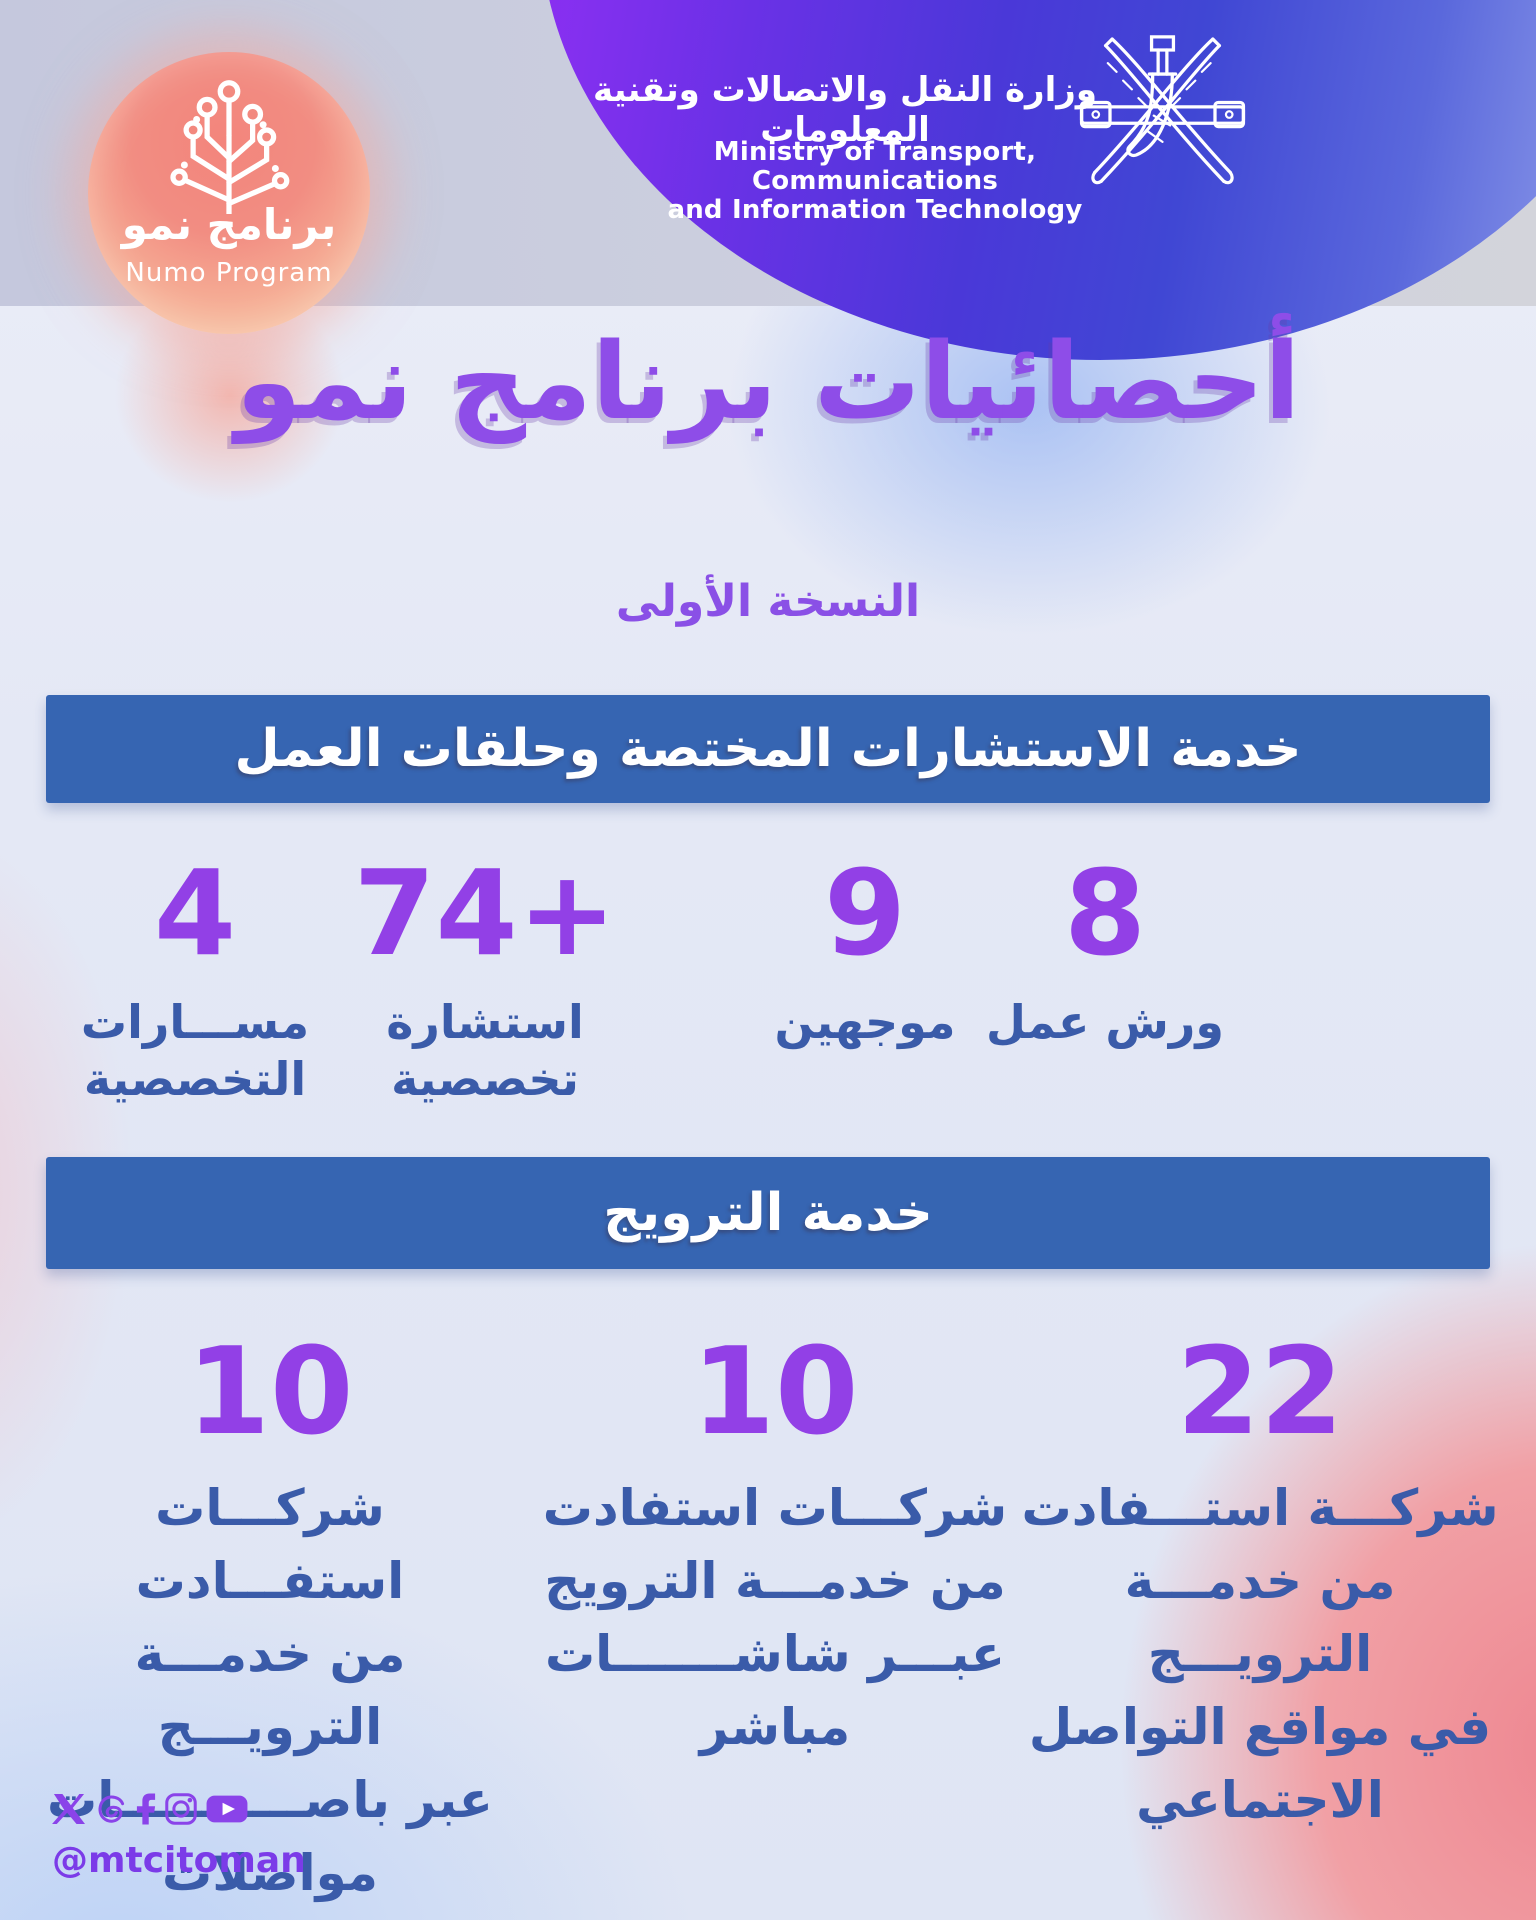 The image size is (1536, 1920). I want to click on numo-program-logo: برنامج نمو Numo Program, so click(229, 193).